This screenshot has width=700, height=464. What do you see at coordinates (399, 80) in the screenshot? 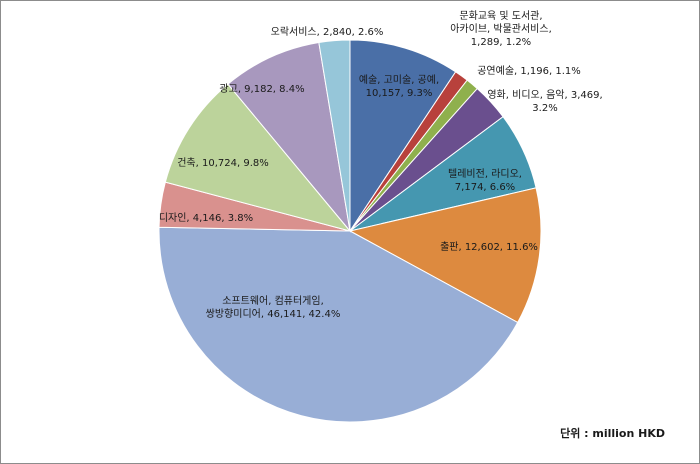
I see `slice-label-line: 예술, 고미술, 공예,` at bounding box center [399, 80].